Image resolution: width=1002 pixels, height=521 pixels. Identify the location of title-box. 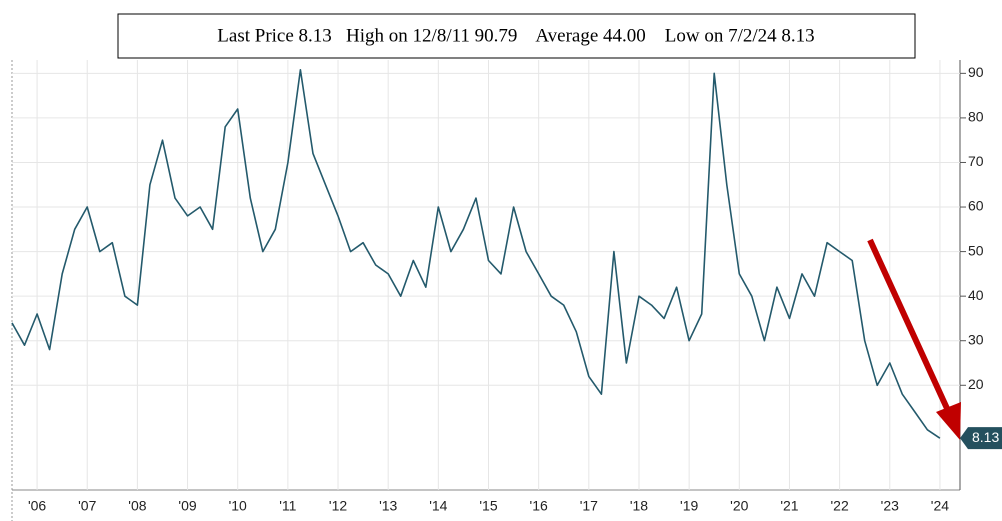
(516, 36).